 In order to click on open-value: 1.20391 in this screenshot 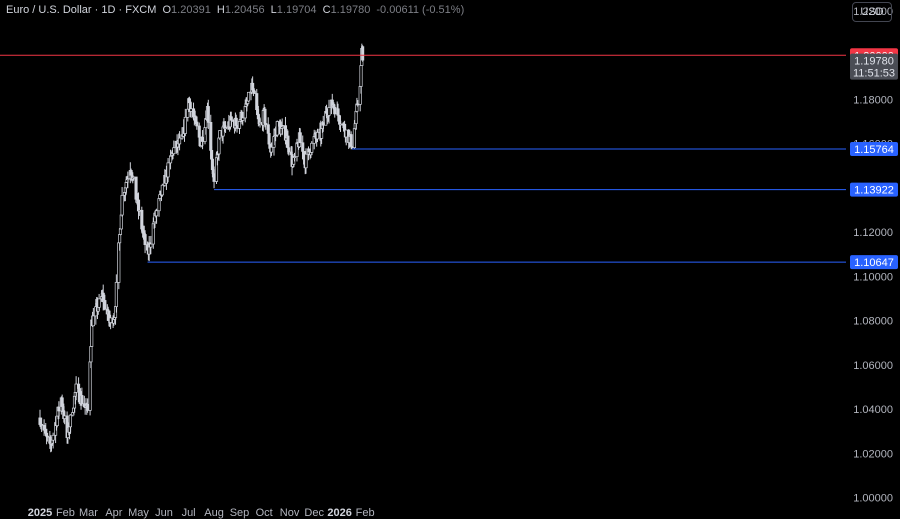, I will do `click(191, 10)`.